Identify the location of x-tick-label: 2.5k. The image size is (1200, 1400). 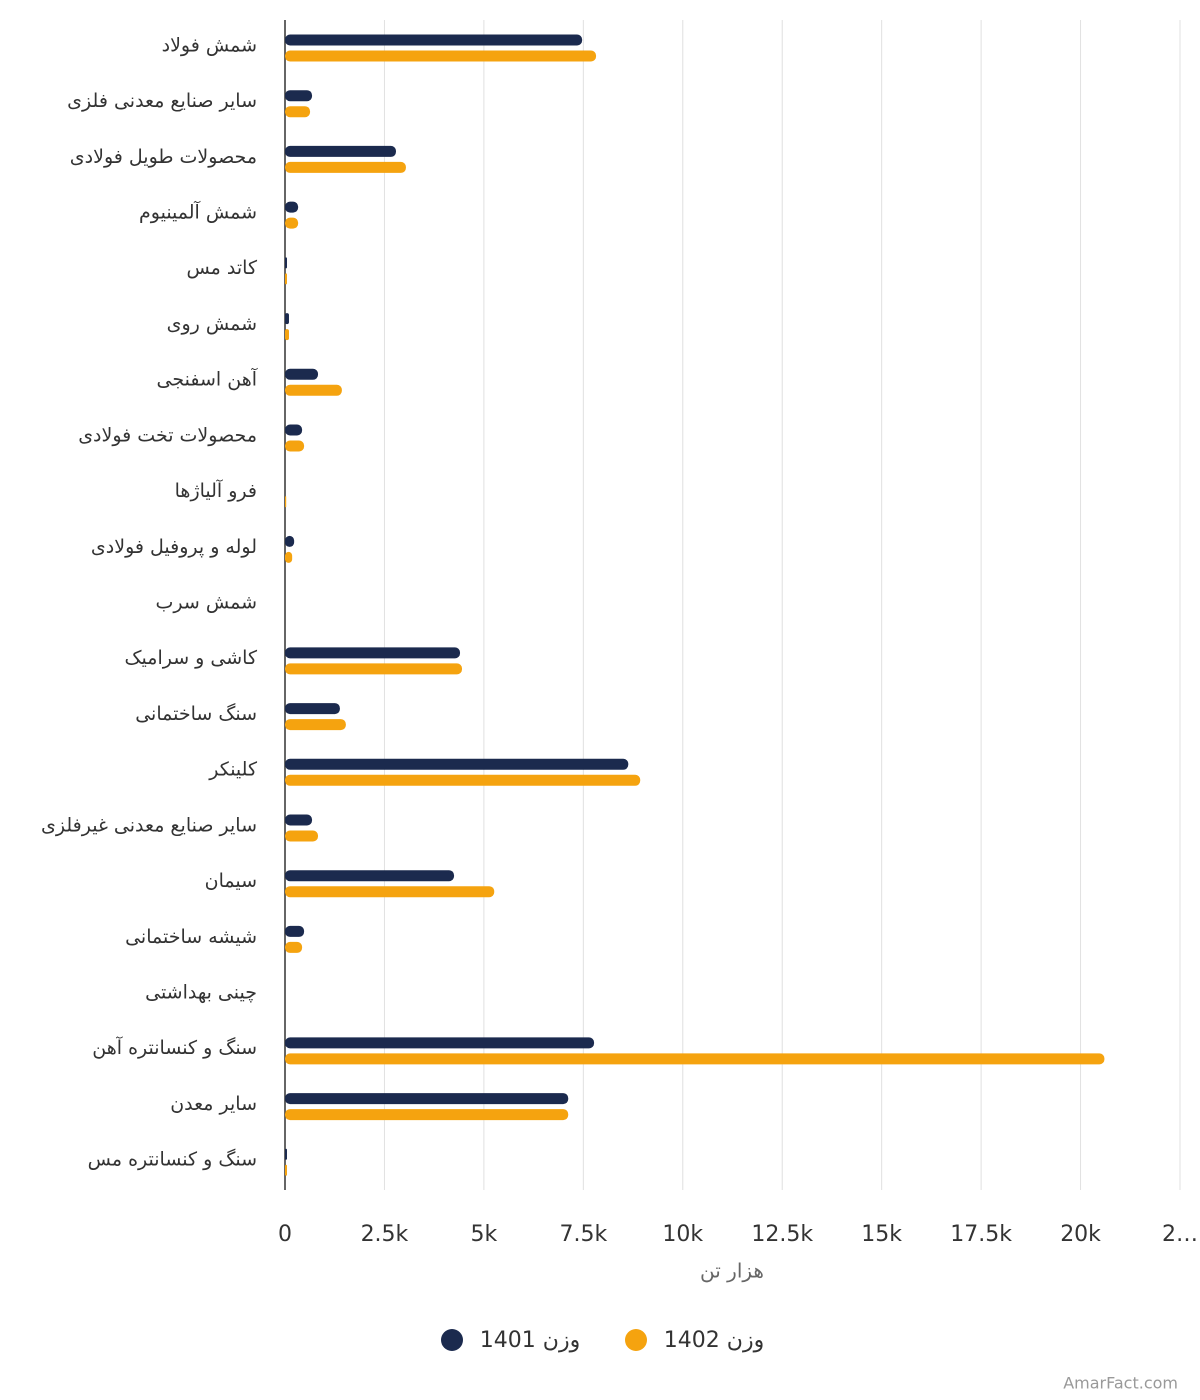
(385, 1234).